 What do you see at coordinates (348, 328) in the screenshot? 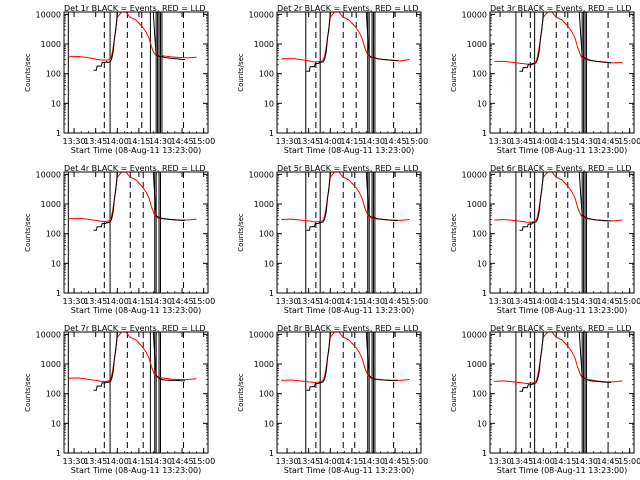
I see `panel-title: Det 8r BLACK = Events, RED = LLD` at bounding box center [348, 328].